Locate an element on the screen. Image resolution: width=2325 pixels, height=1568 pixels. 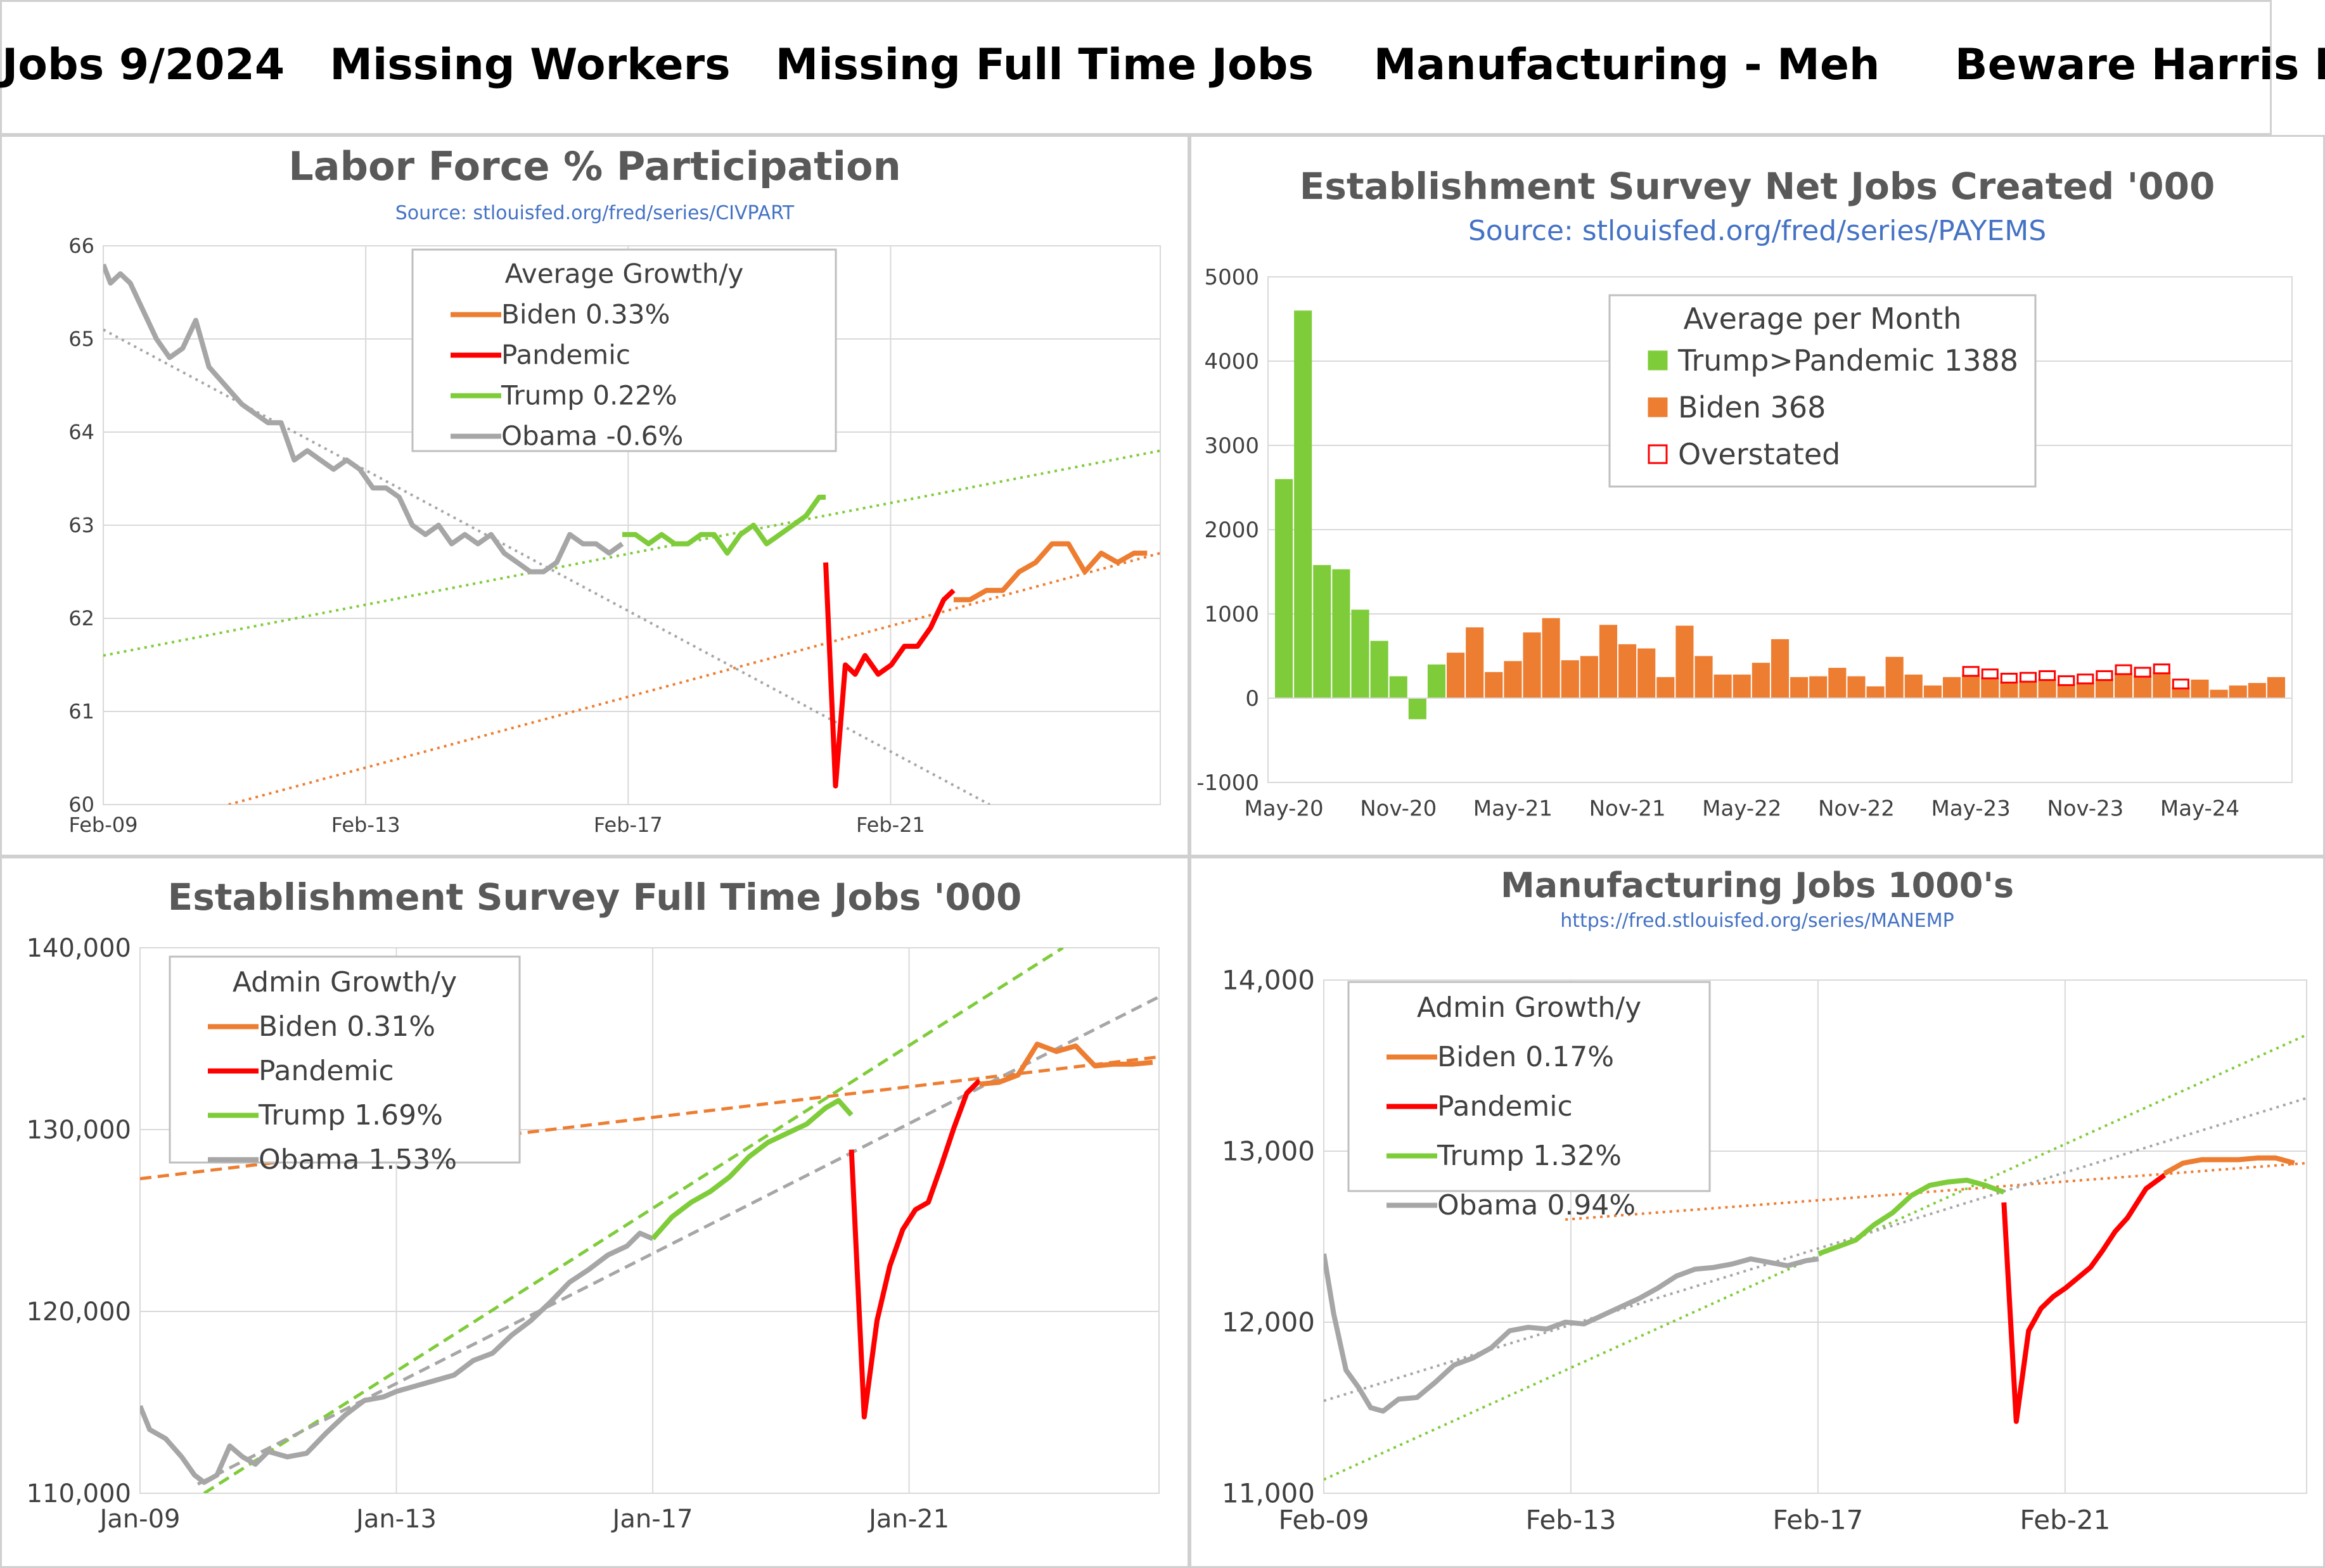
legend-entry: Trump 0.22% is located at coordinates (589, 395).